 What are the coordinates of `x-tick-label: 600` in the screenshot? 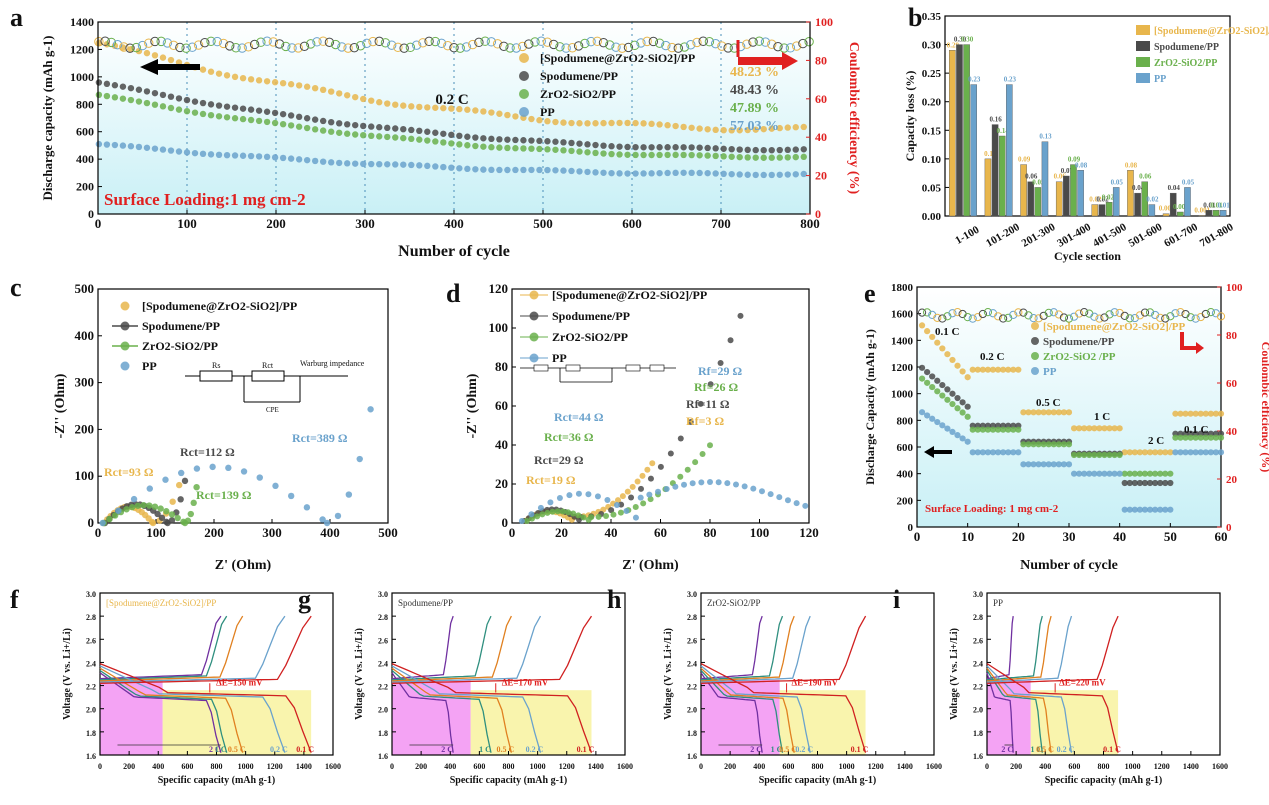 It's located at (788, 766).